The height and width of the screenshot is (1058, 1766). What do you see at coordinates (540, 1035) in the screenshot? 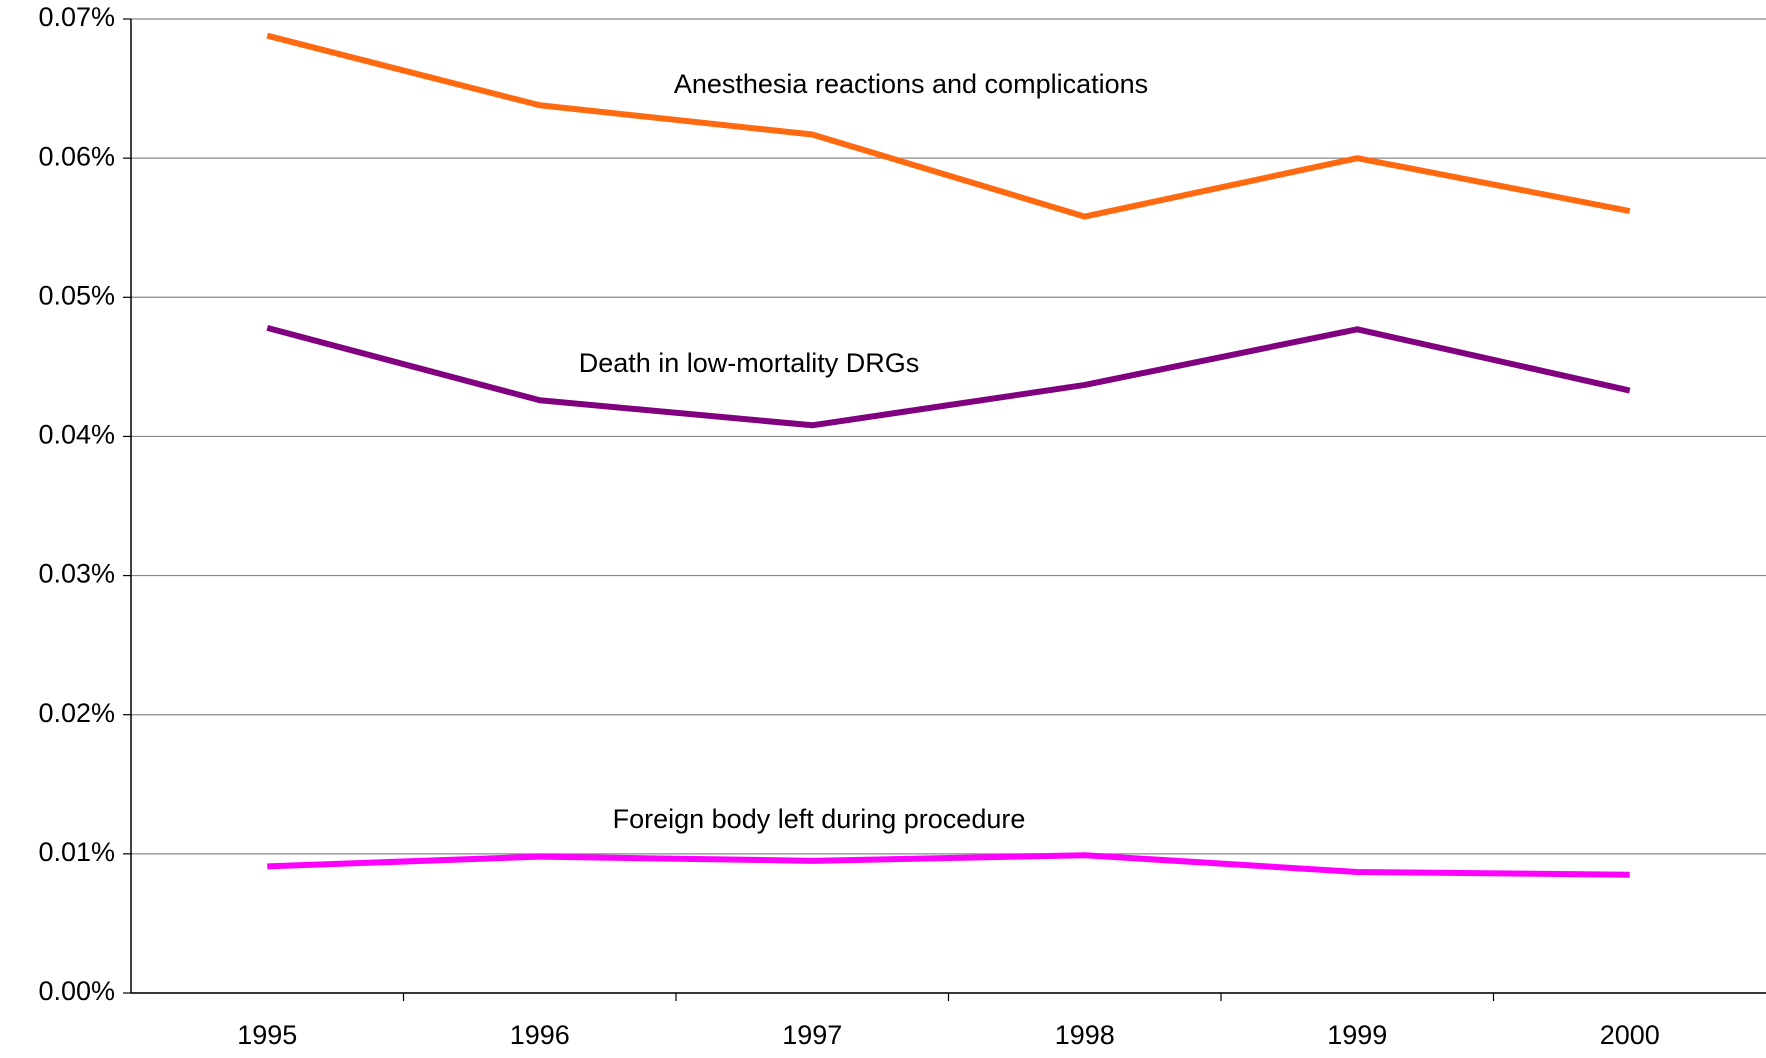
I see `x-tick-label: 1996` at bounding box center [540, 1035].